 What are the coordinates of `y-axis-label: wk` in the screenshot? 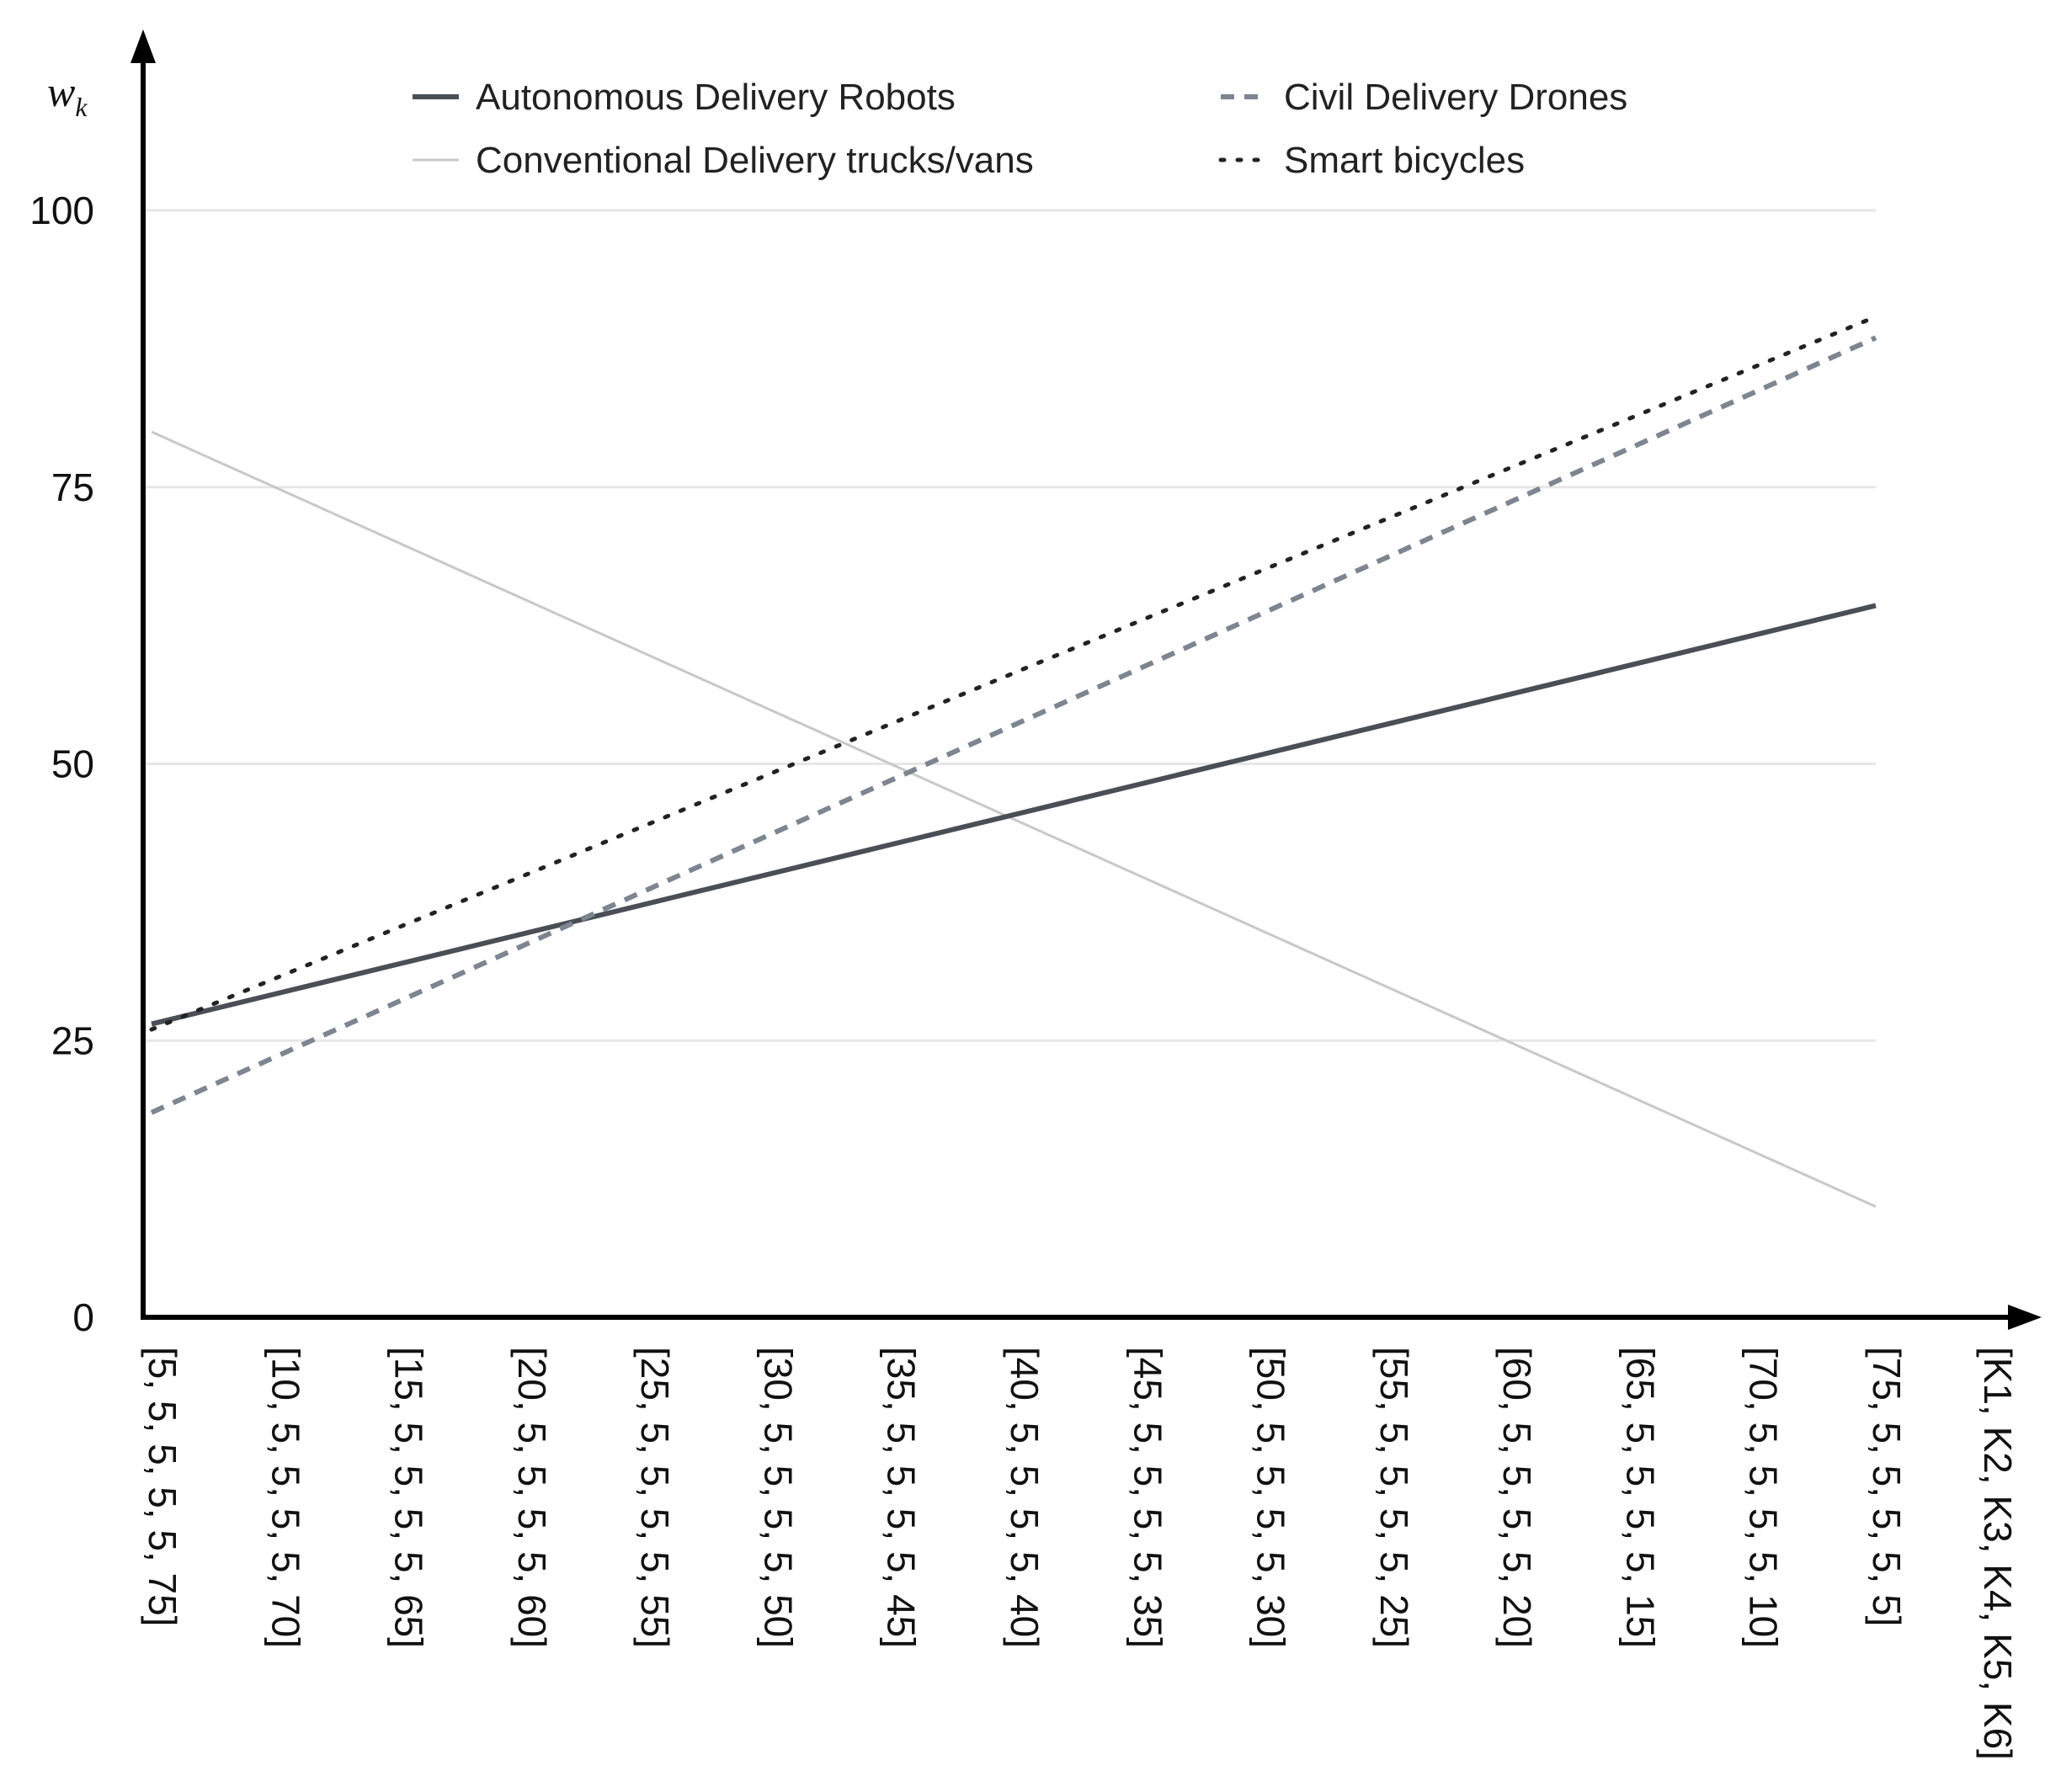 It's located at (68, 95).